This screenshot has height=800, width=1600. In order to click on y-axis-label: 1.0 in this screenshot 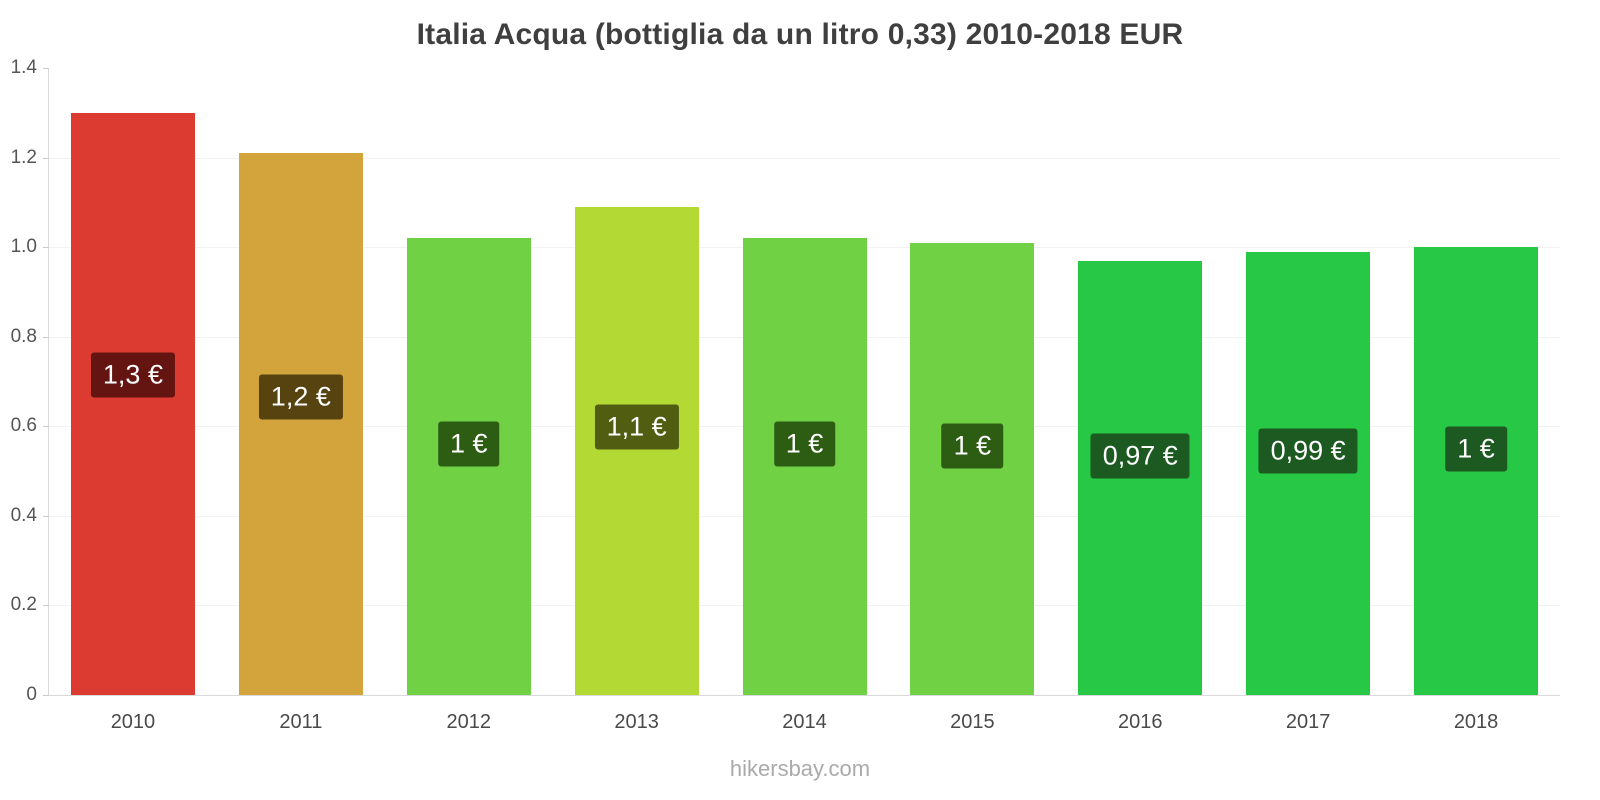, I will do `click(23, 247)`.